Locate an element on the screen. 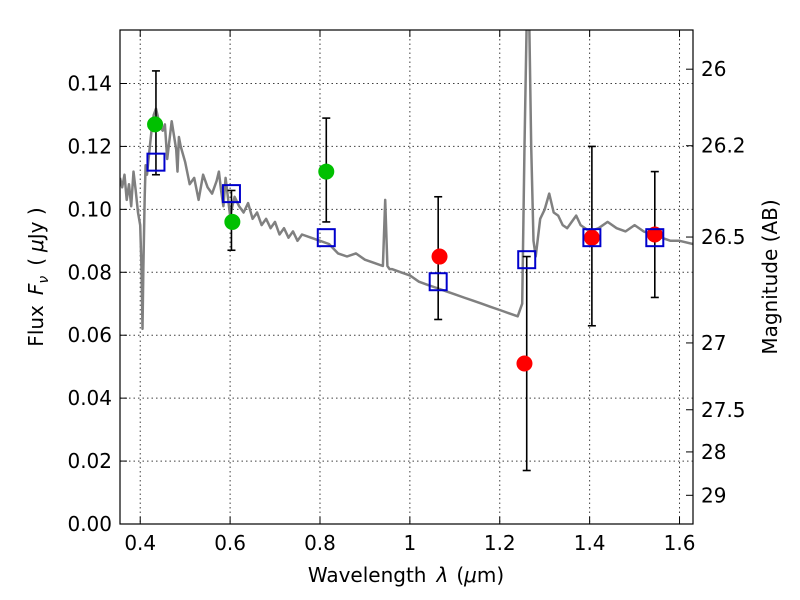 The height and width of the screenshot is (600, 800). y-tick-label: 0.04 is located at coordinates (89, 398).